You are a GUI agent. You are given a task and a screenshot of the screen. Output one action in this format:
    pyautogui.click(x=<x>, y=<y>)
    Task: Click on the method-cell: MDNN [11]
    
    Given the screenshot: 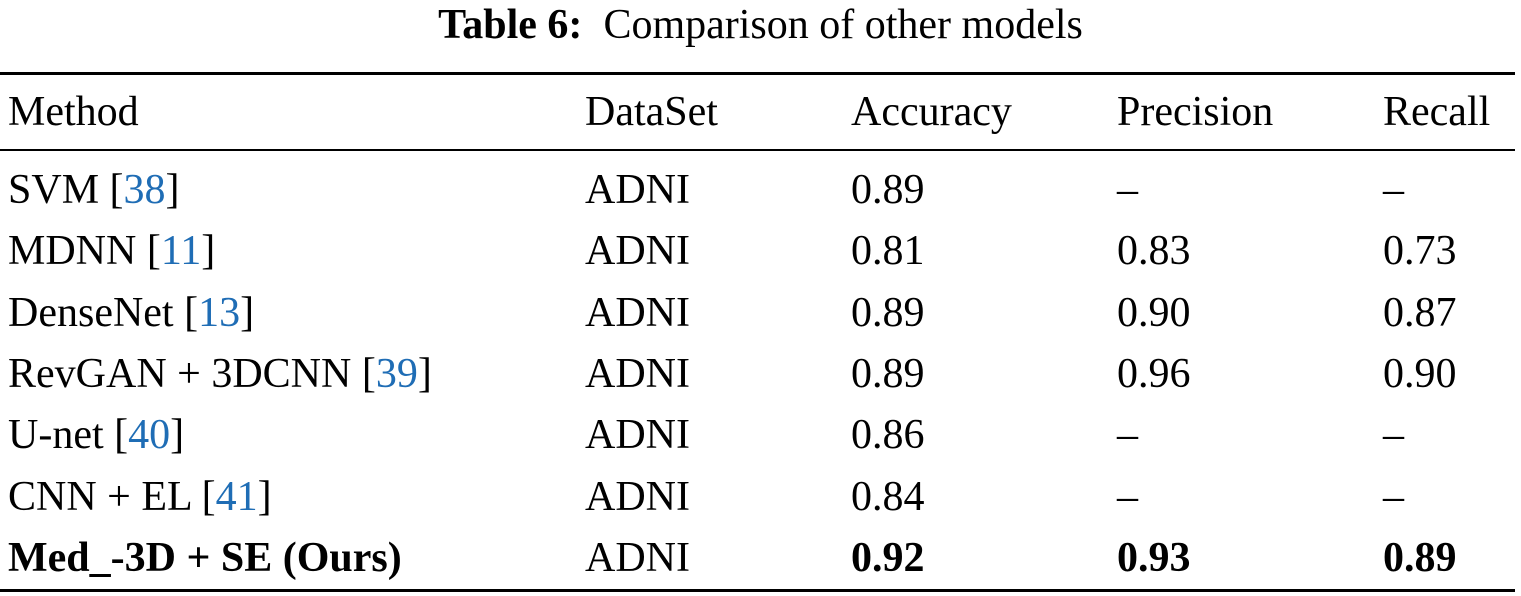 What is the action you would take?
    pyautogui.click(x=111, y=251)
    